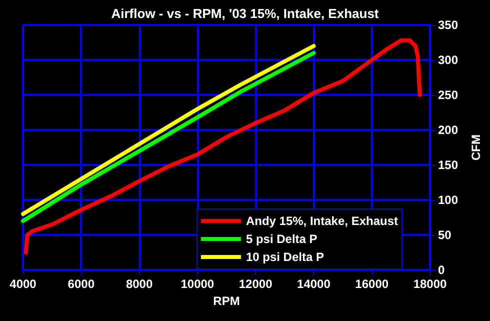  I want to click on chart-title: Airflow - vs - RPM, '03 15%, Intake, Exhaust, so click(245, 13).